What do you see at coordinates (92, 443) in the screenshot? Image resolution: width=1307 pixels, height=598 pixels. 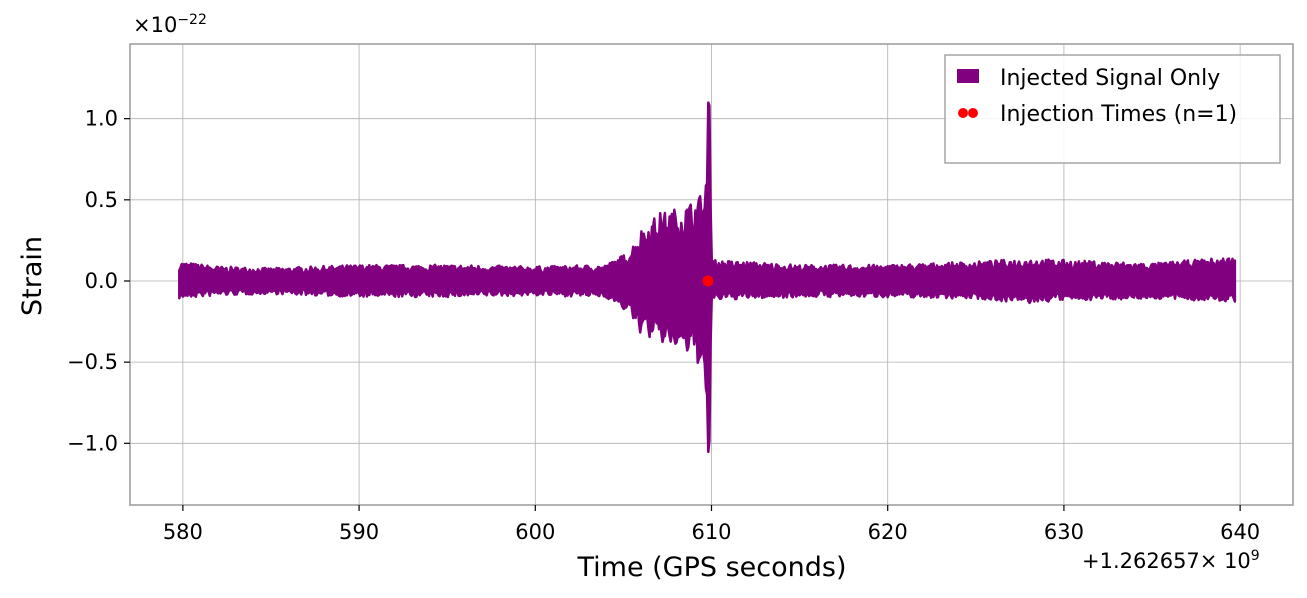 I see `y-tick-label: −1.0` at bounding box center [92, 443].